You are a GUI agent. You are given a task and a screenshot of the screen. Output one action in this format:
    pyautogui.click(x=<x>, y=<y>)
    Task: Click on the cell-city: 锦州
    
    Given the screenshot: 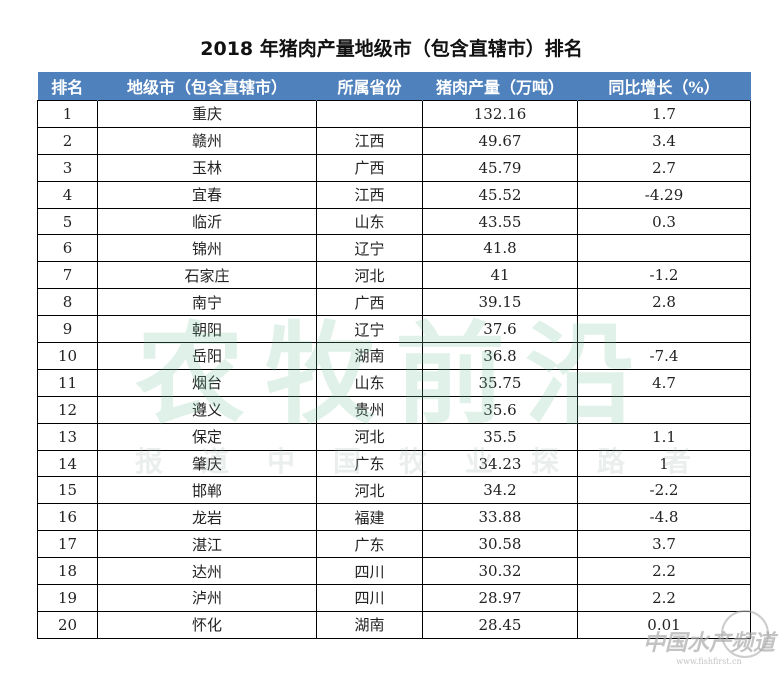 What is the action you would take?
    pyautogui.click(x=207, y=248)
    